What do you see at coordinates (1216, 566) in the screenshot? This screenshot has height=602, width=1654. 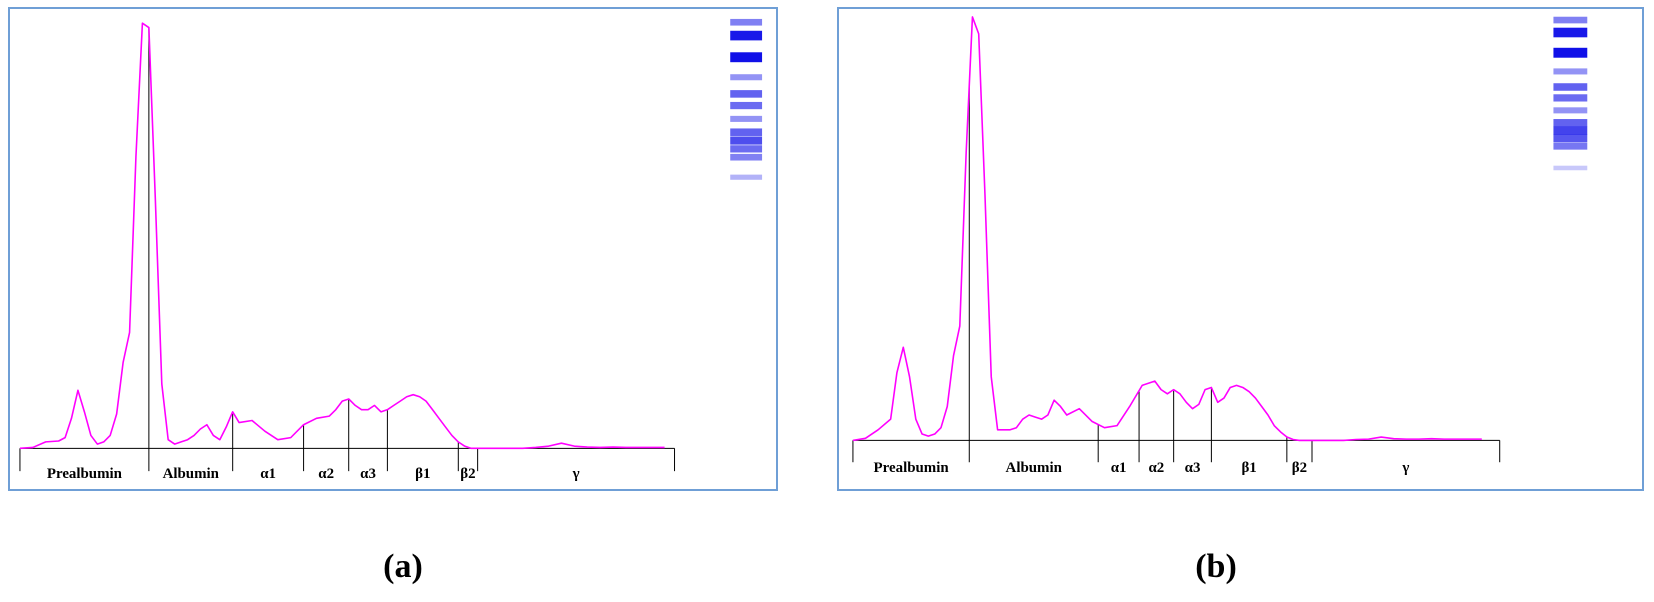 I see `caption-b: (b)` at bounding box center [1216, 566].